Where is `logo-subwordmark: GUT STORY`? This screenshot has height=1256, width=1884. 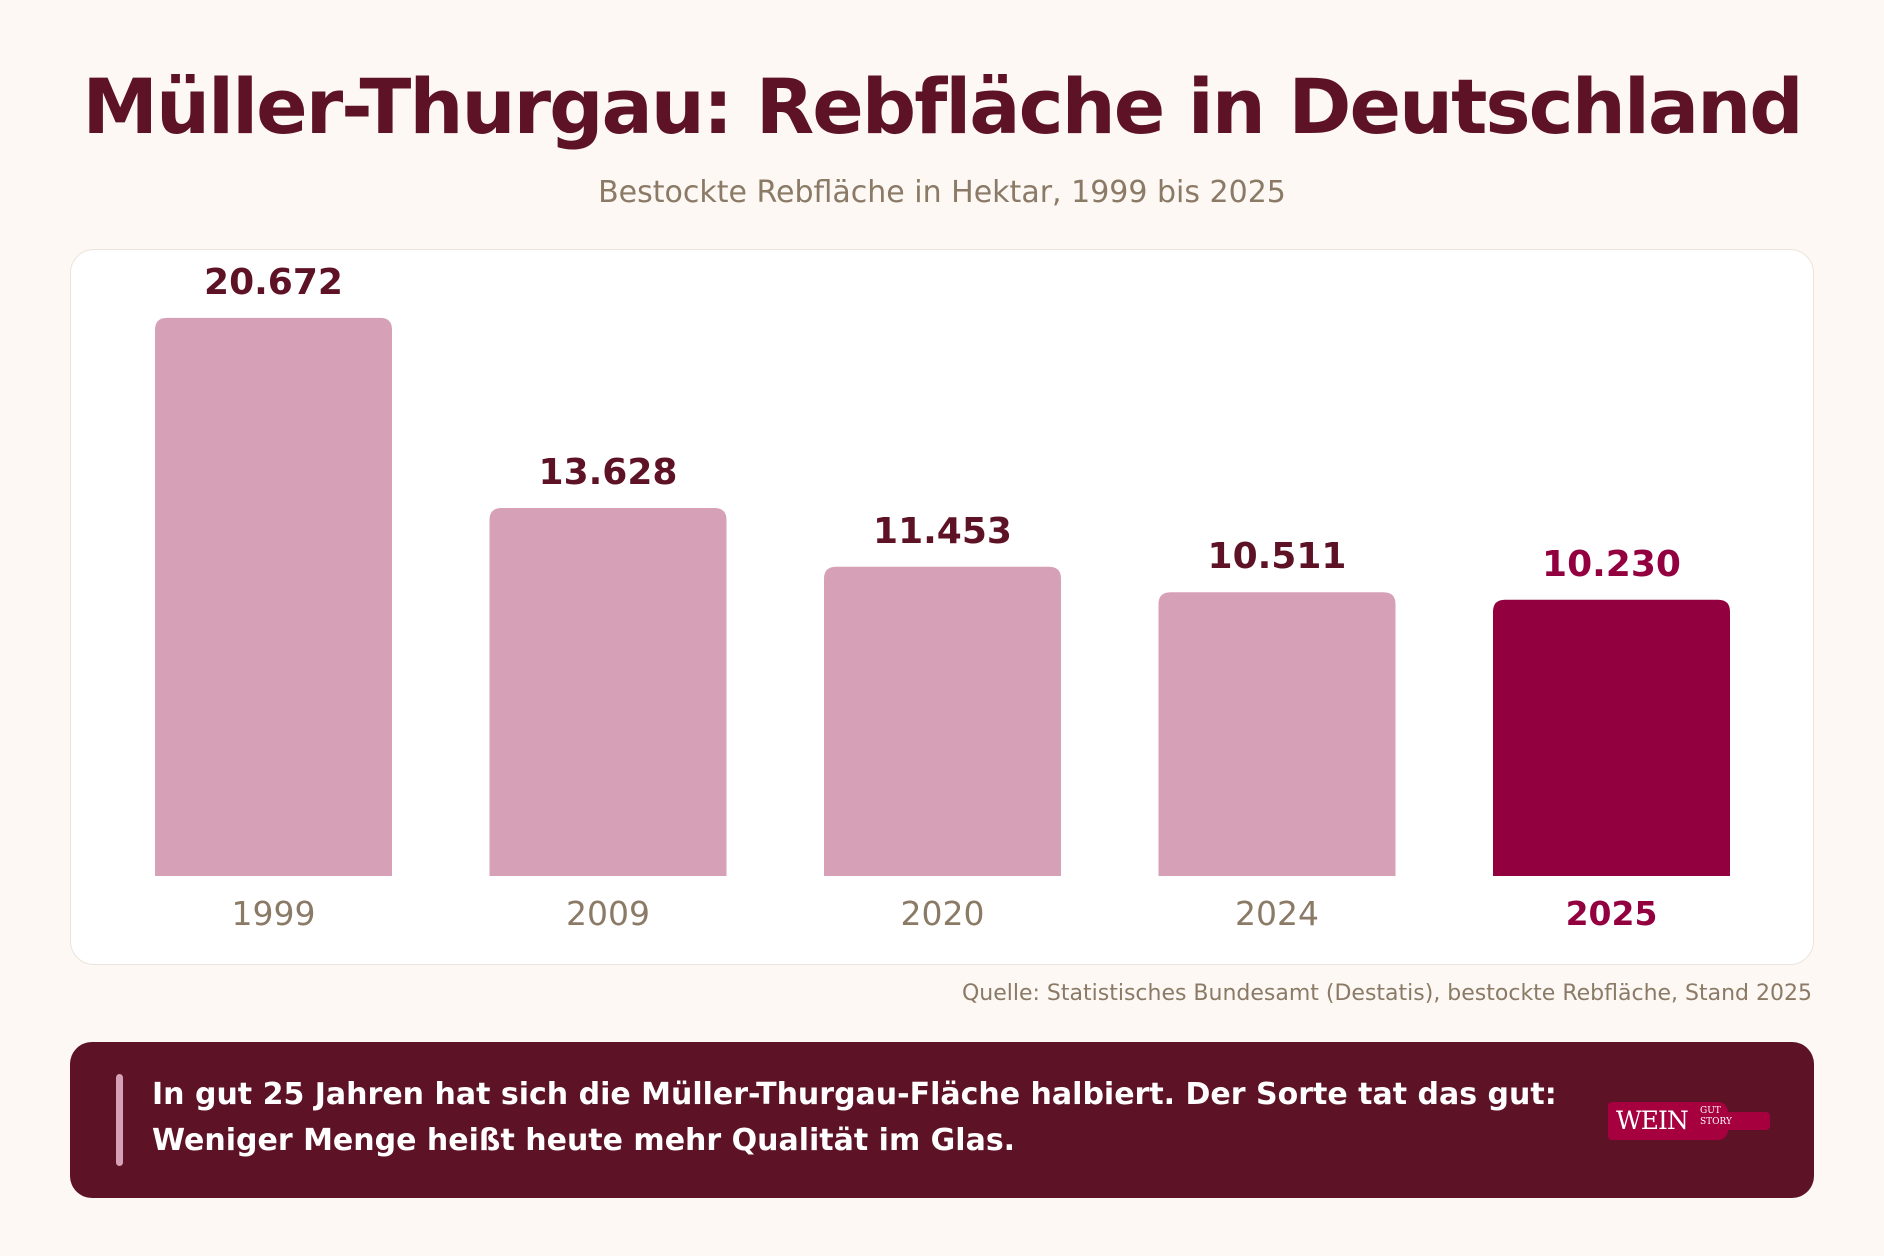
logo-subwordmark: GUT STORY is located at coordinates (1717, 1117).